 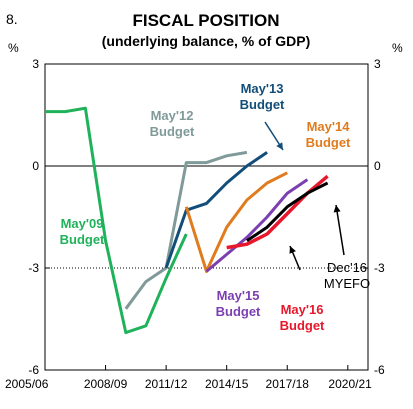 What do you see at coordinates (377, 64) in the screenshot?
I see `y-tick-label-right: 3` at bounding box center [377, 64].